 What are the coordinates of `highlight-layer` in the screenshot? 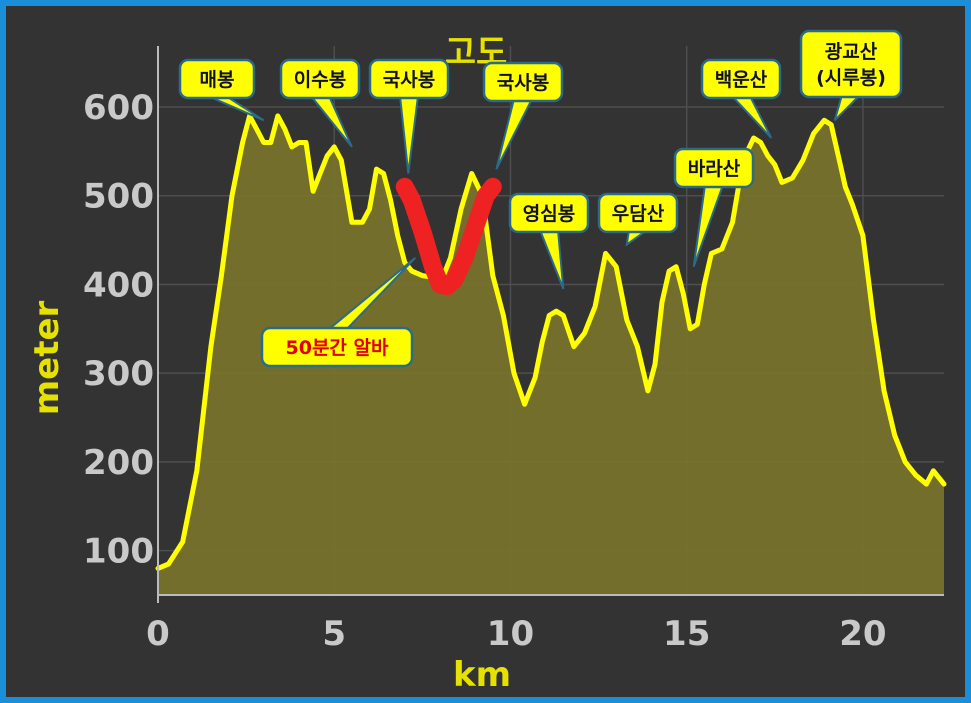 It's located at (448, 236).